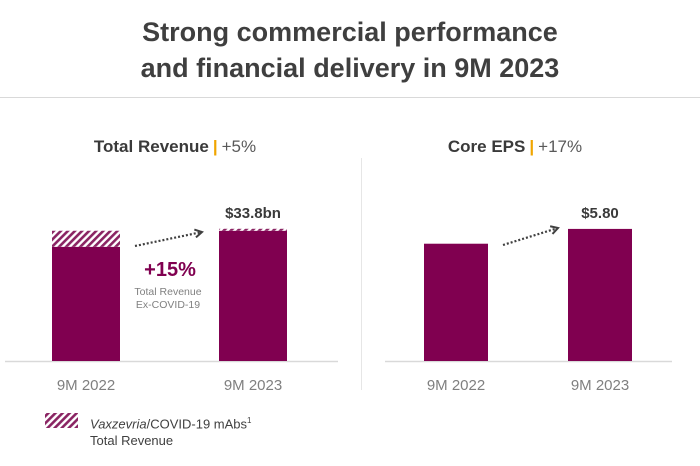 Image resolution: width=700 pixels, height=466 pixels. Describe the element at coordinates (168, 305) in the screenshot. I see `annotation-line-2: Ex-COVID-19` at that location.